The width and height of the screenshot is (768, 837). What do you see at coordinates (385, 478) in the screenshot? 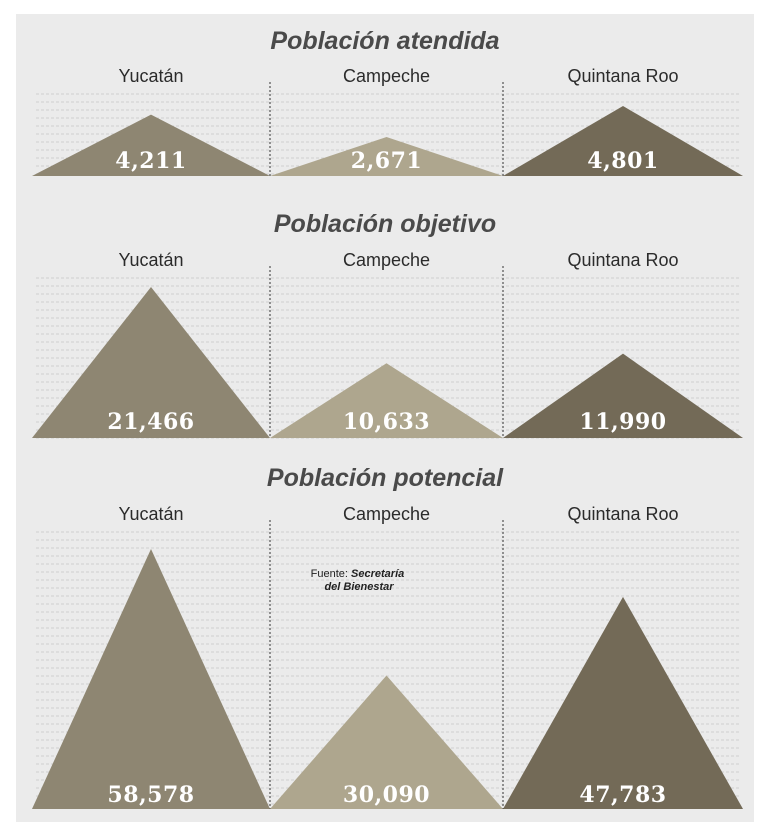
I see `section-title: Población potencial` at bounding box center [385, 478].